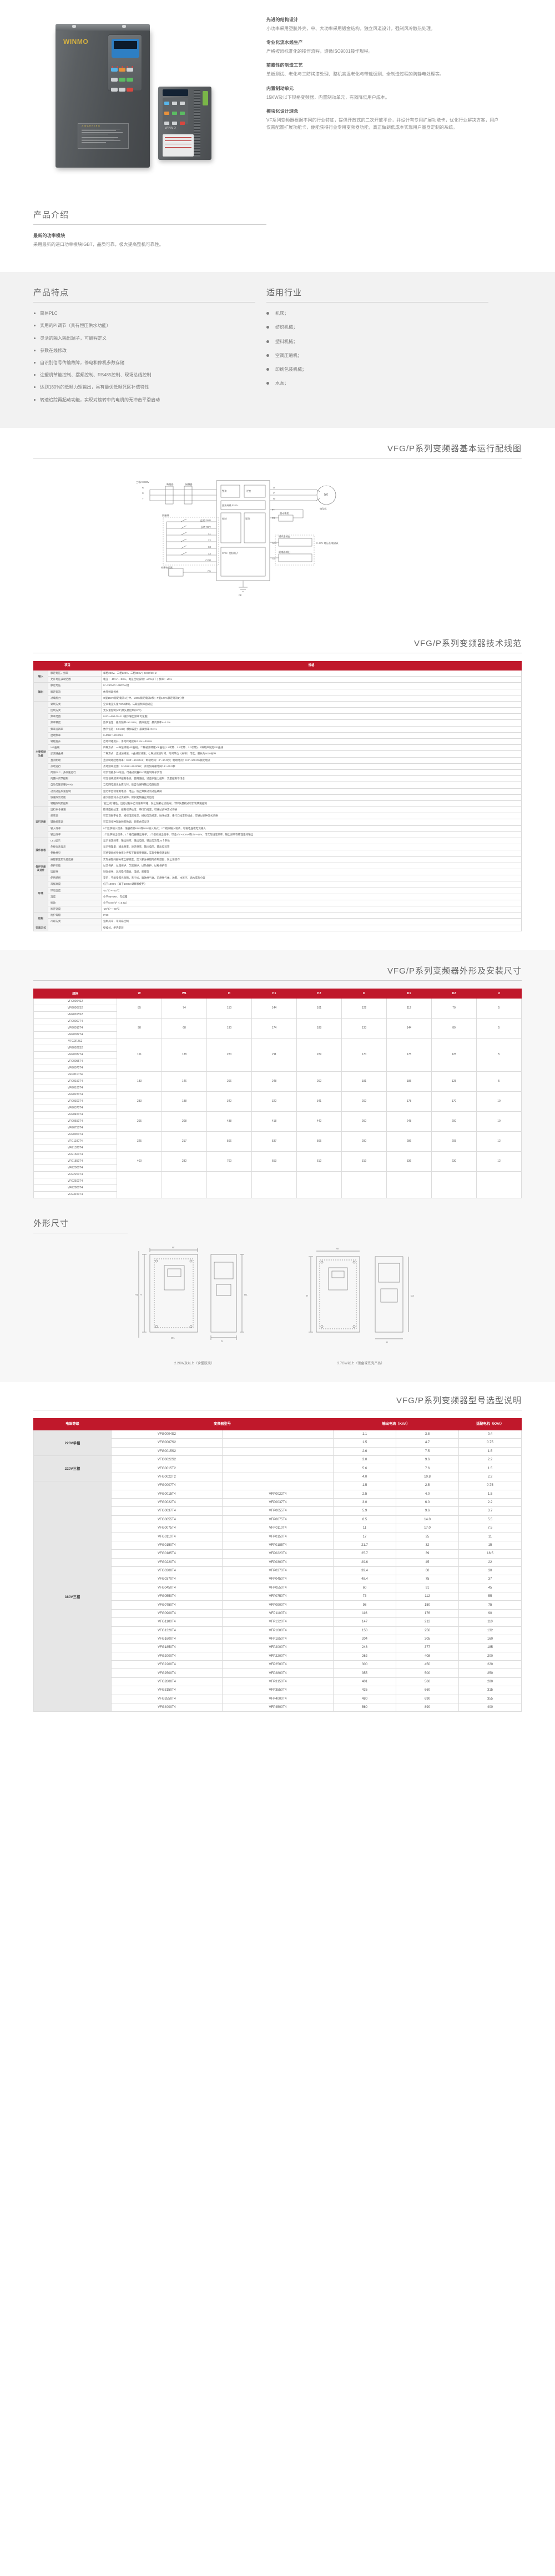 This screenshot has height=2576, width=555. What do you see at coordinates (383, 355) in the screenshot?
I see `industry-item: 空调压缩机；` at bounding box center [383, 355].